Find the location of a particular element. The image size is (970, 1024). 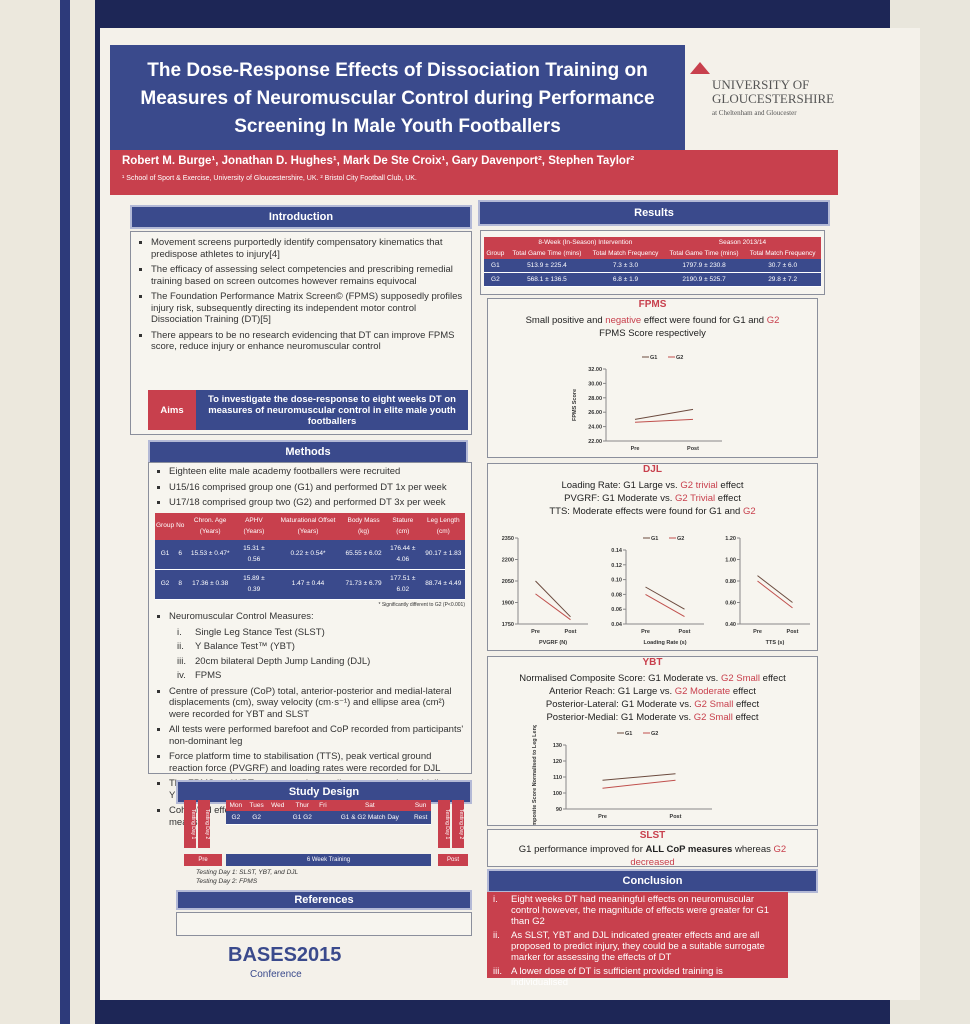

bases-name: BASES2015 is located at coordinates (285, 955).